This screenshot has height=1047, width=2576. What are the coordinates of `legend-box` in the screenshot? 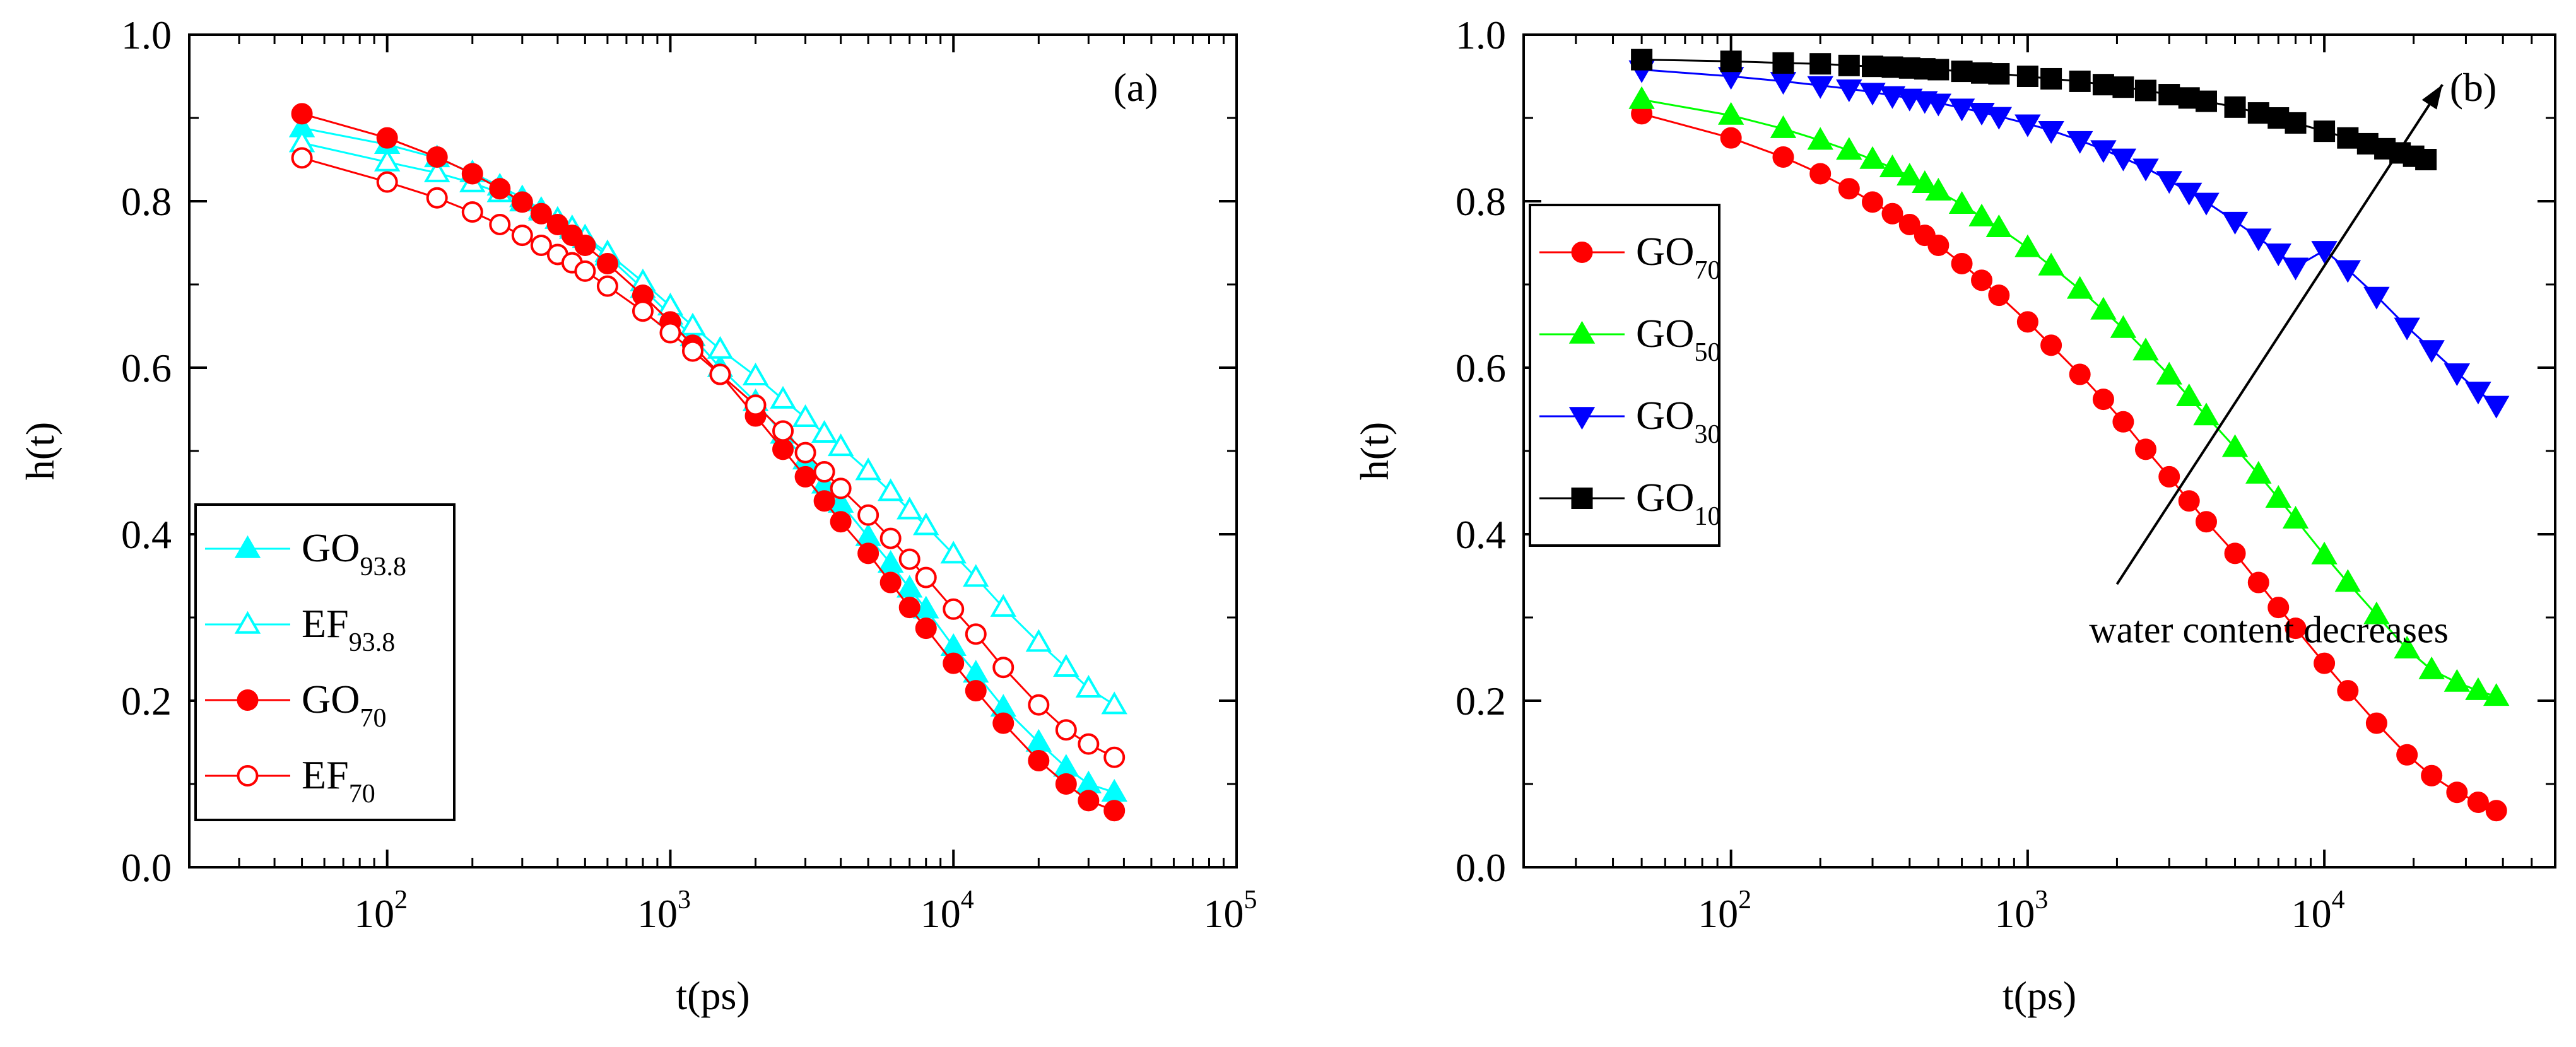 It's located at (1624, 376).